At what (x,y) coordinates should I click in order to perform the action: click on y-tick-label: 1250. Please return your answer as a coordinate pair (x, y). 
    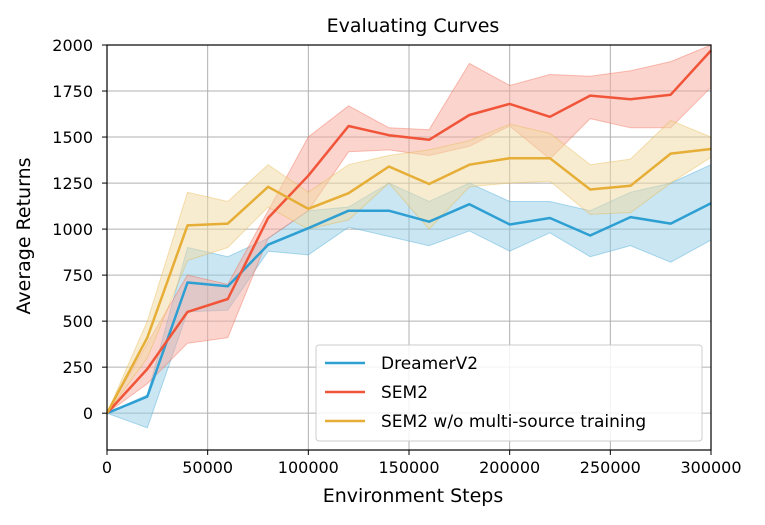
    Looking at the image, I should click on (72, 183).